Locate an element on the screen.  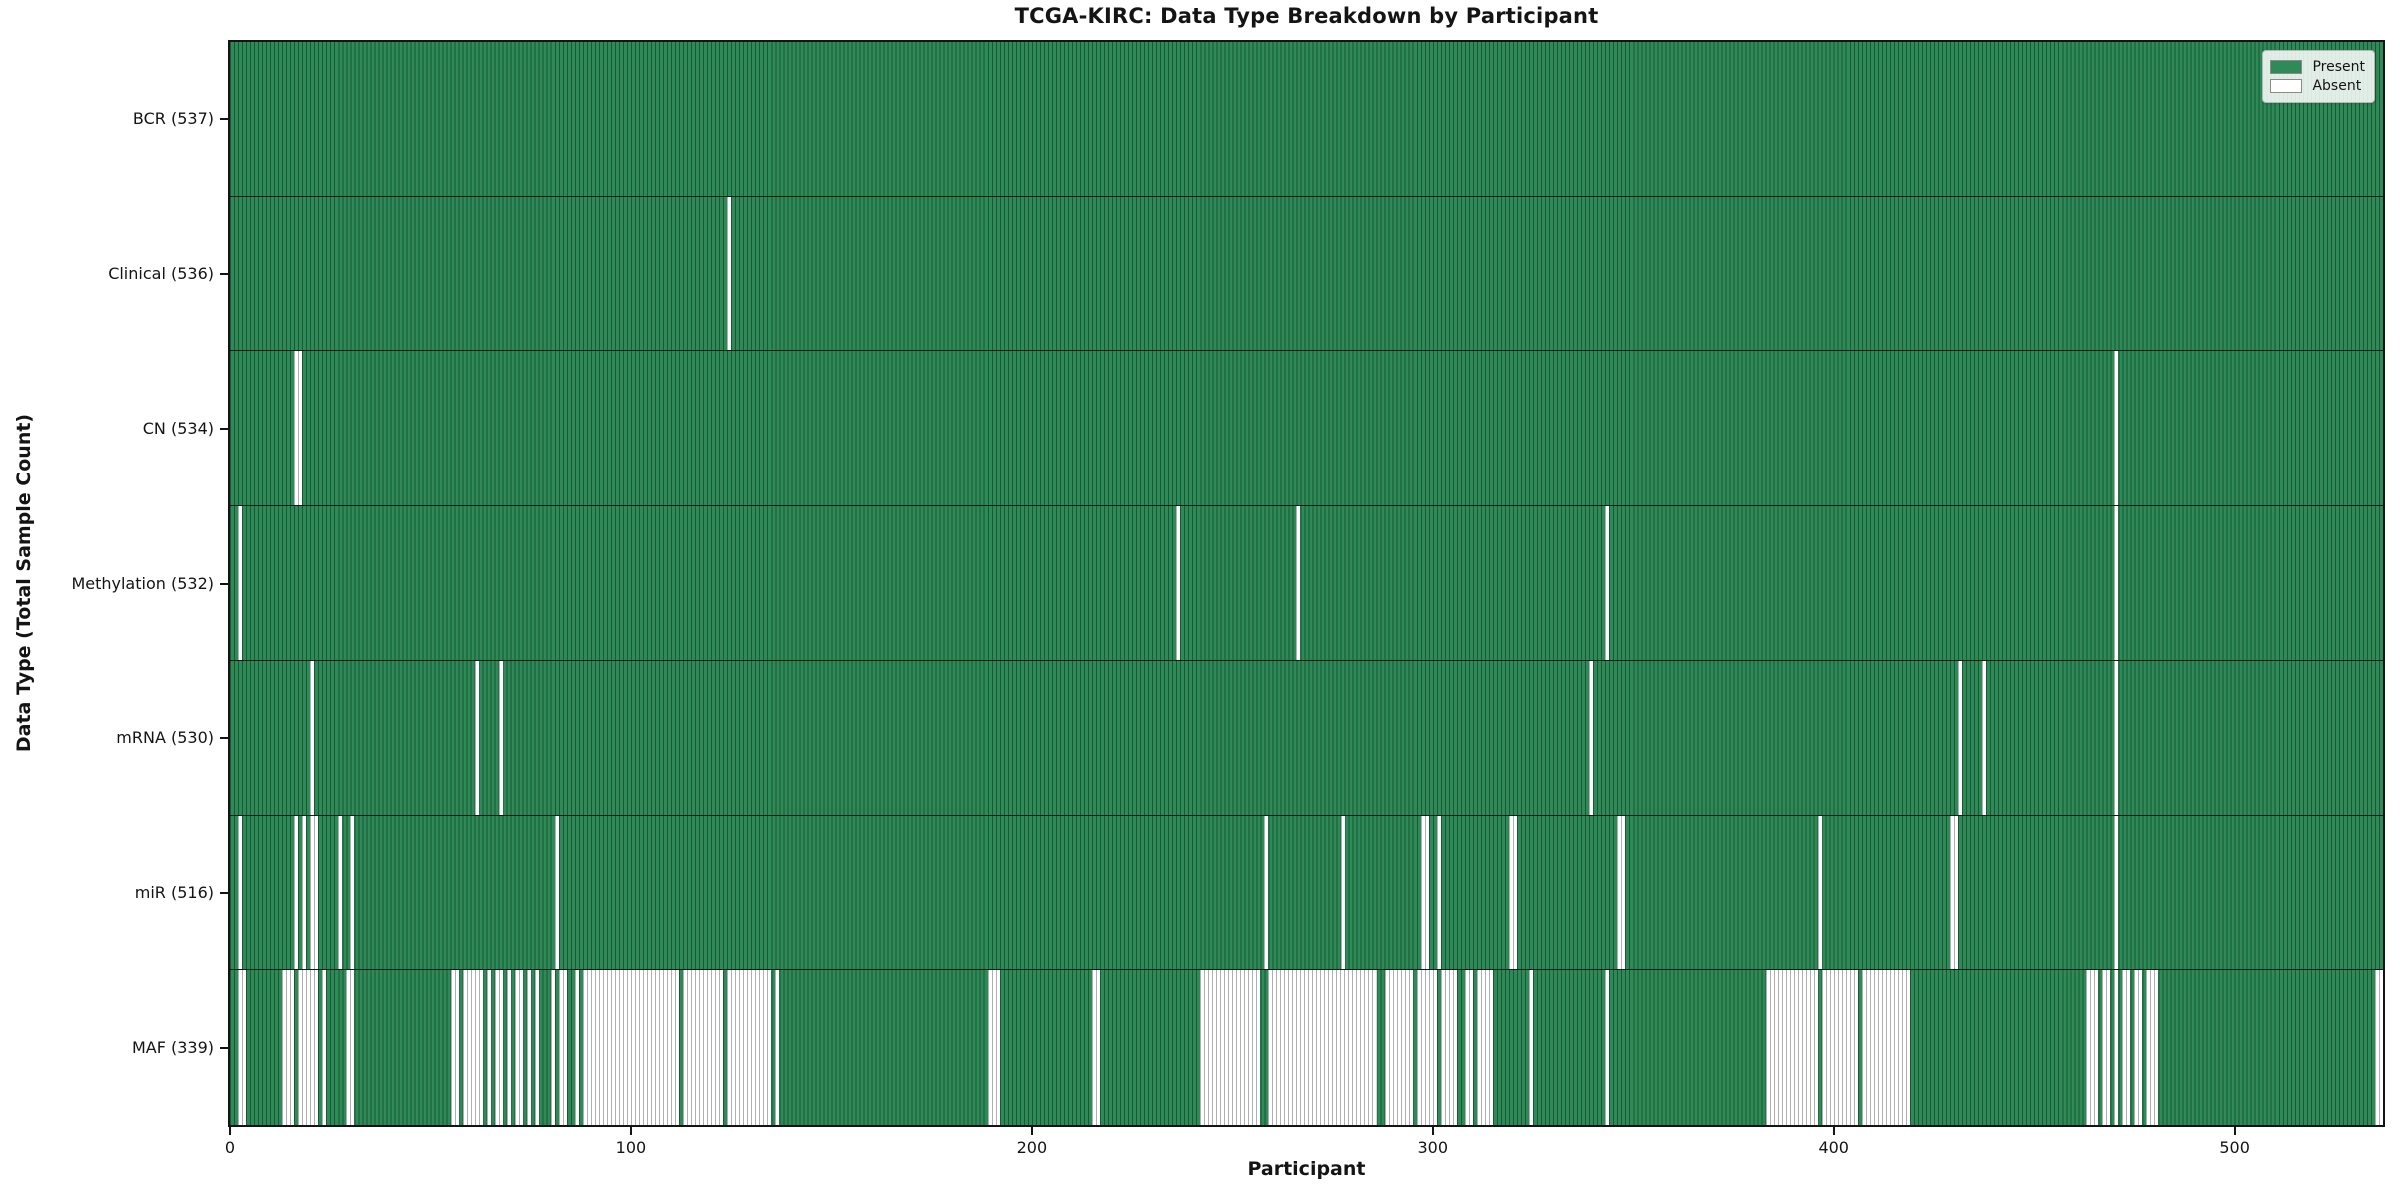
y-tick-label: CN (534) is located at coordinates (178, 428).